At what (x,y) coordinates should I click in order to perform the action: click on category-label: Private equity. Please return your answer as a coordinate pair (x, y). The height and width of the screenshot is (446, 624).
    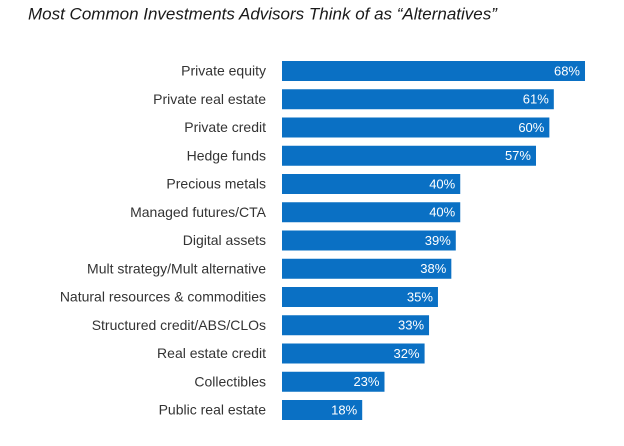
    Looking at the image, I should click on (223, 71).